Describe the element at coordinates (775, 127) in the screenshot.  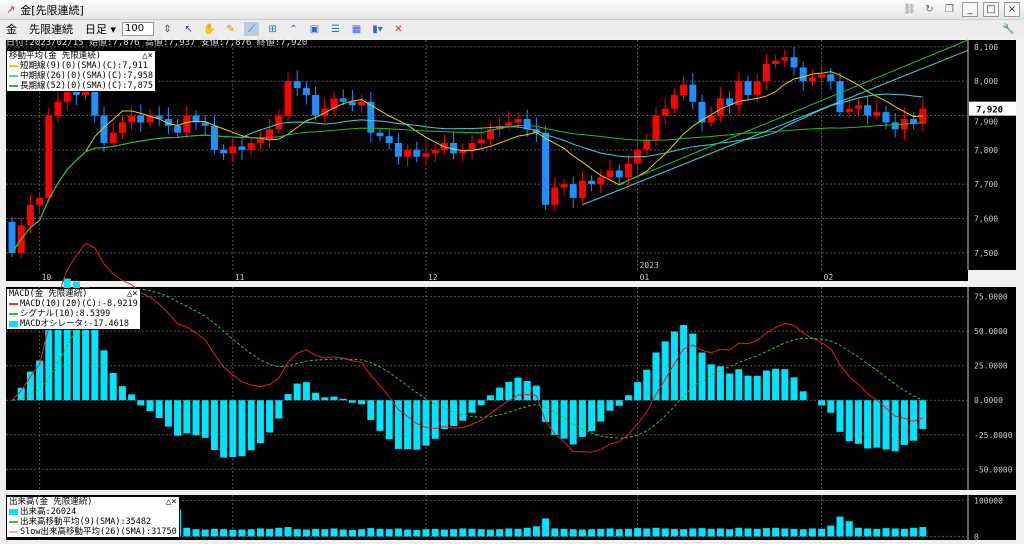
I see `trendline` at that location.